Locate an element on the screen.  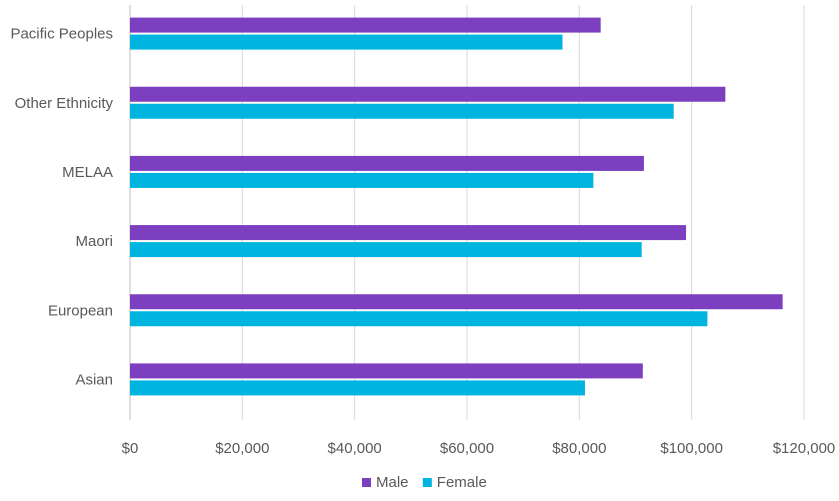
category-label: Pacific Peoples is located at coordinates (61, 34).